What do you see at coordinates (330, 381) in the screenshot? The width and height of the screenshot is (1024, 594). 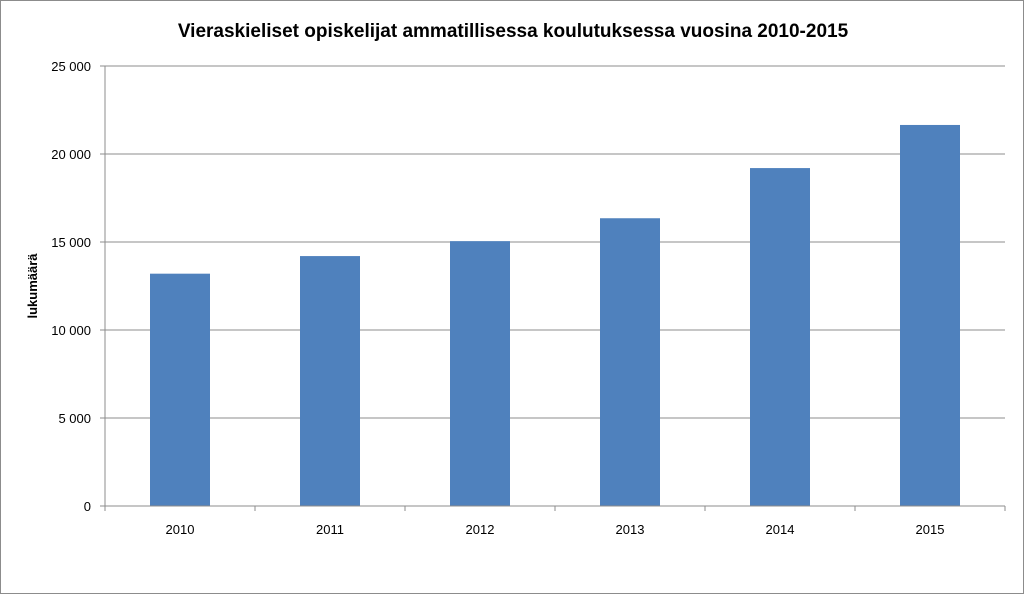 I see `bar-2011` at bounding box center [330, 381].